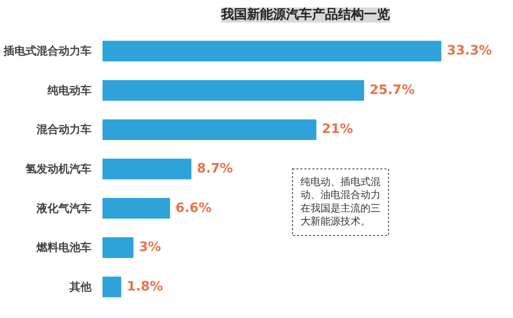 The image size is (513, 318). Describe the element at coordinates (392, 90) in the screenshot. I see `data-label: 25.7%` at that location.